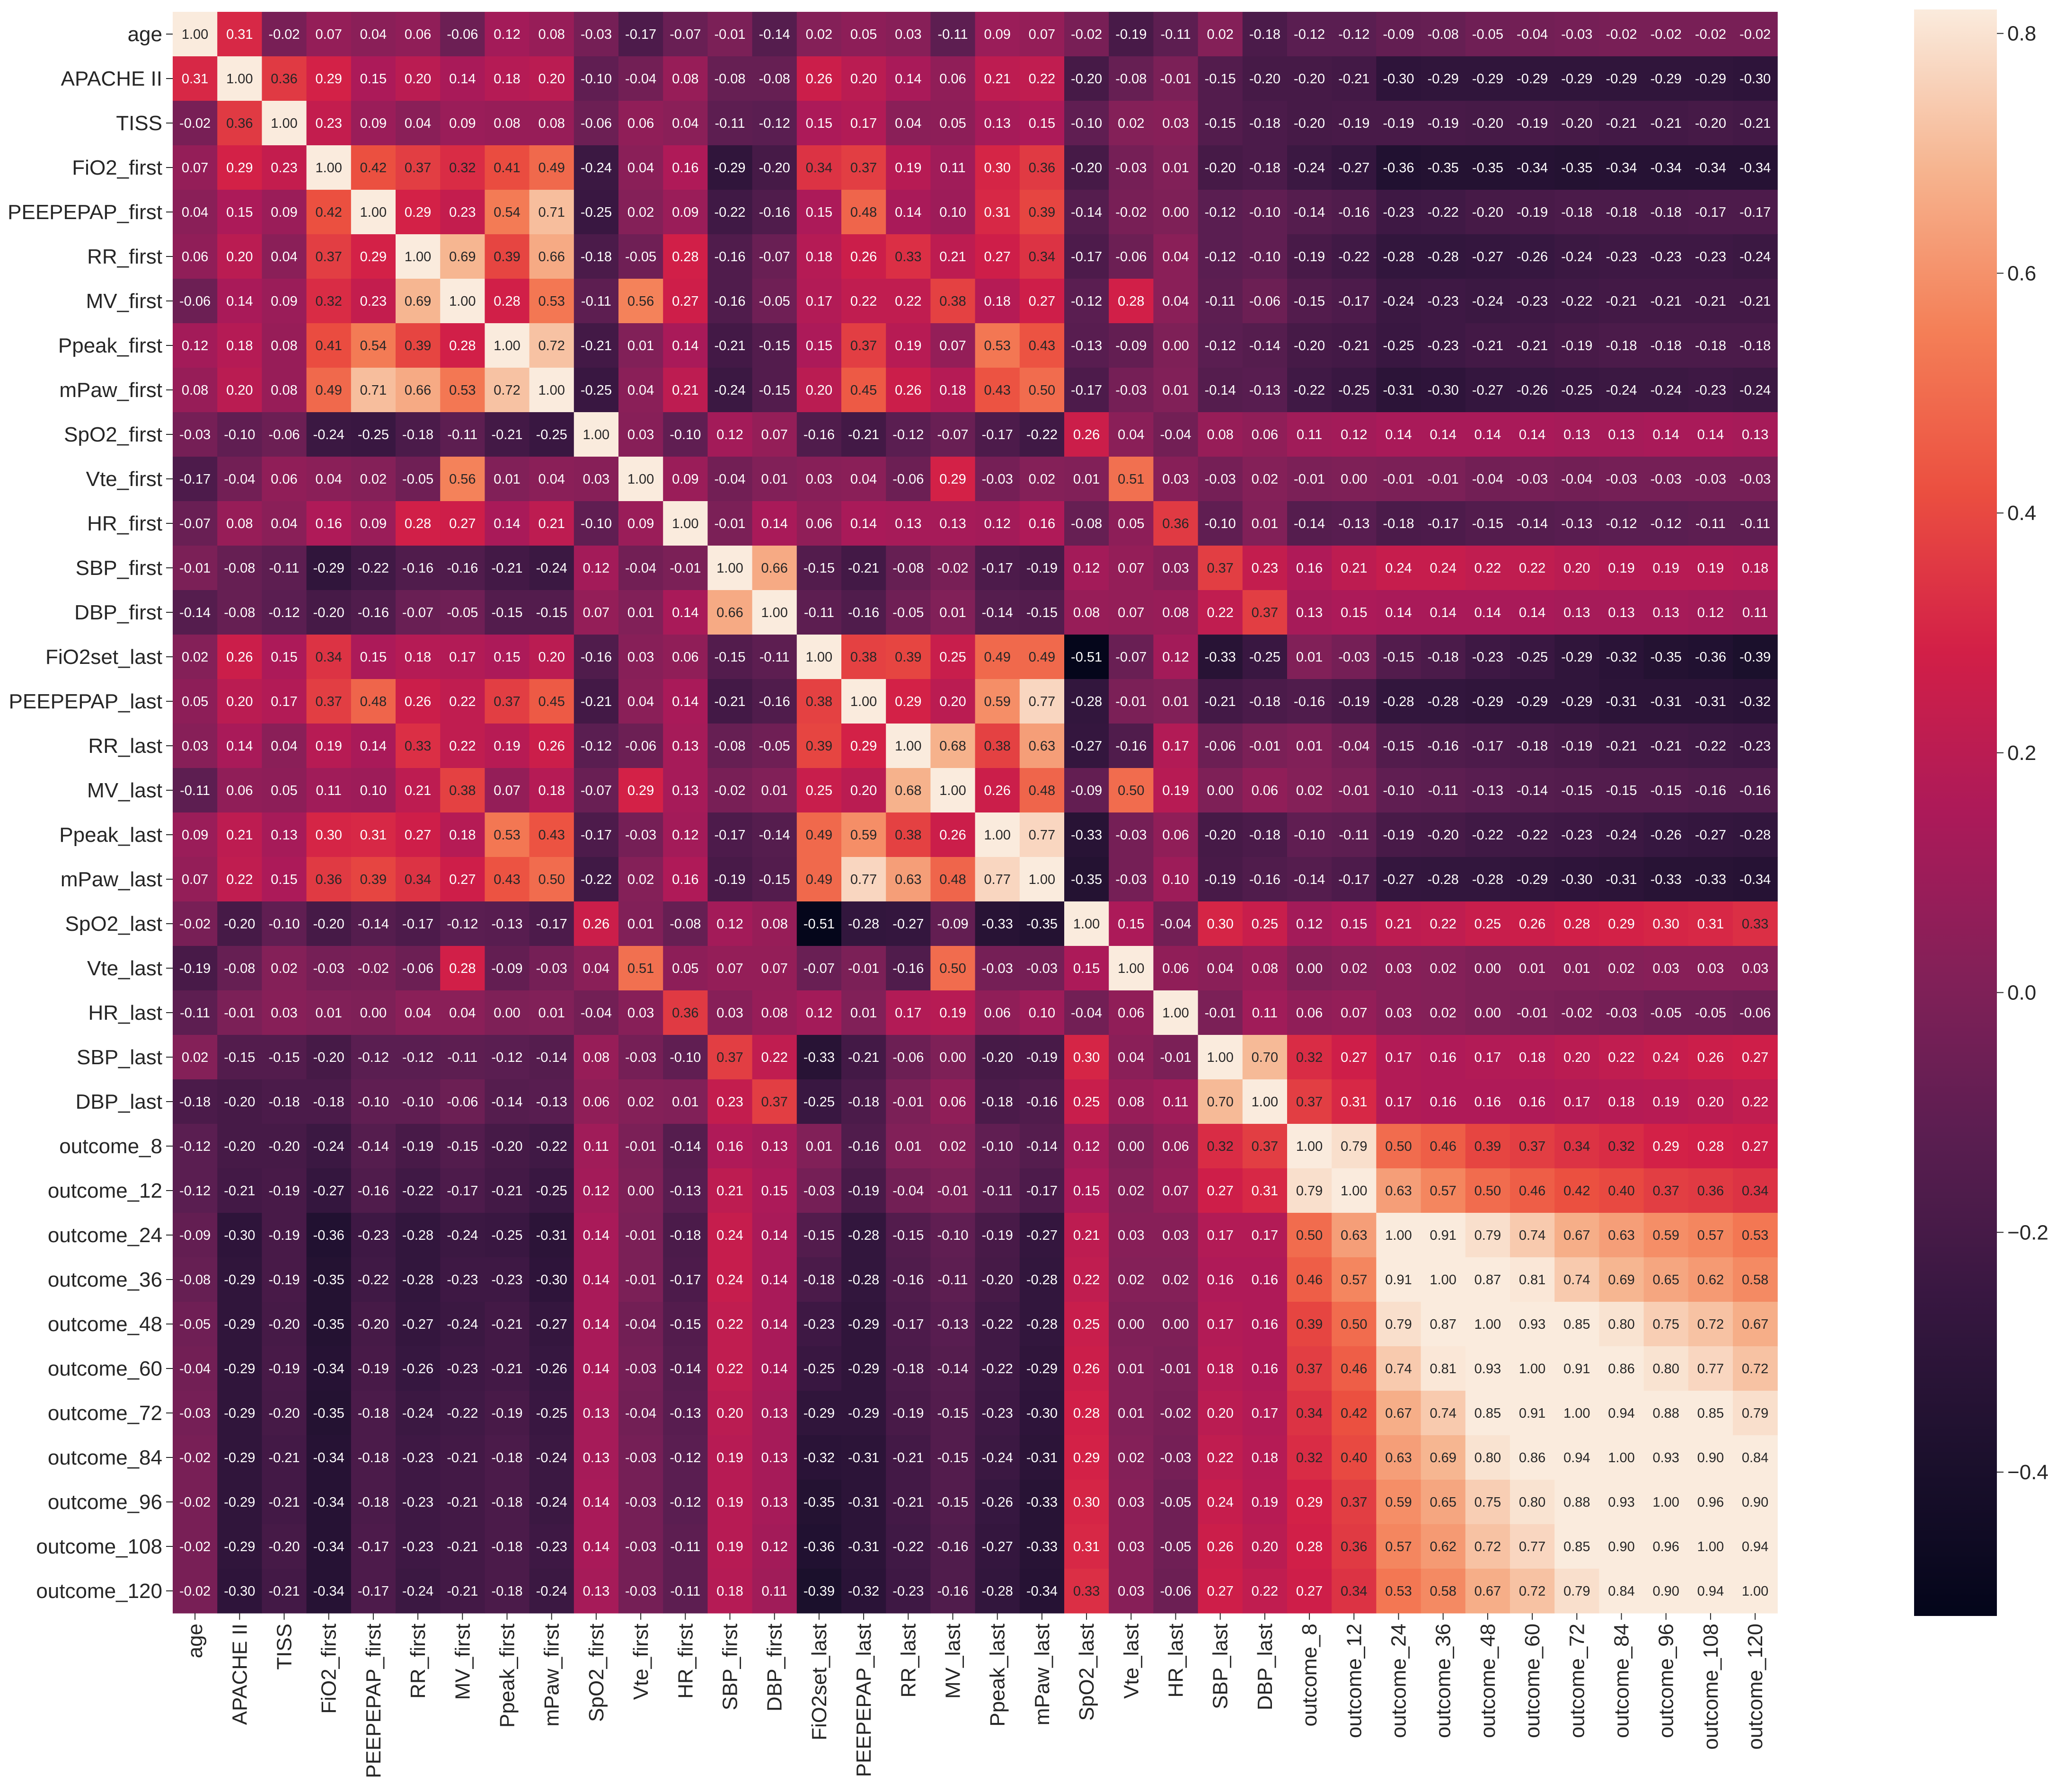 The image size is (2048, 1792). Describe the element at coordinates (1086, 879) in the screenshot. I see `cell-value-label: -0.35` at that location.